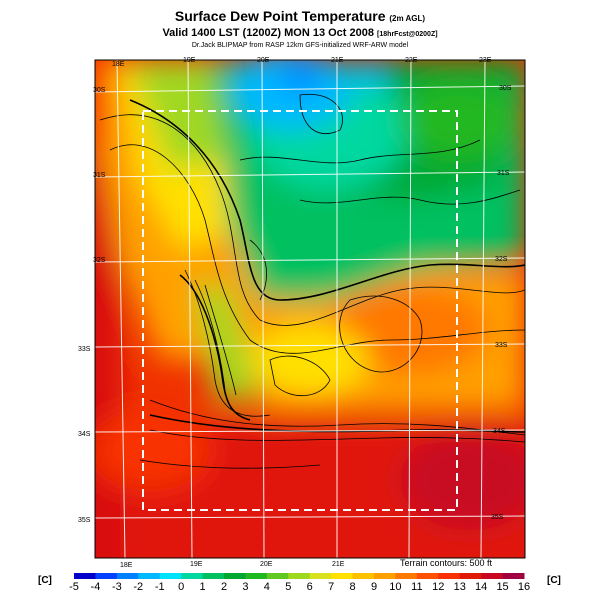  Describe the element at coordinates (407, 18) in the screenshot. I see `title-suffix: (2m AGL)` at that location.